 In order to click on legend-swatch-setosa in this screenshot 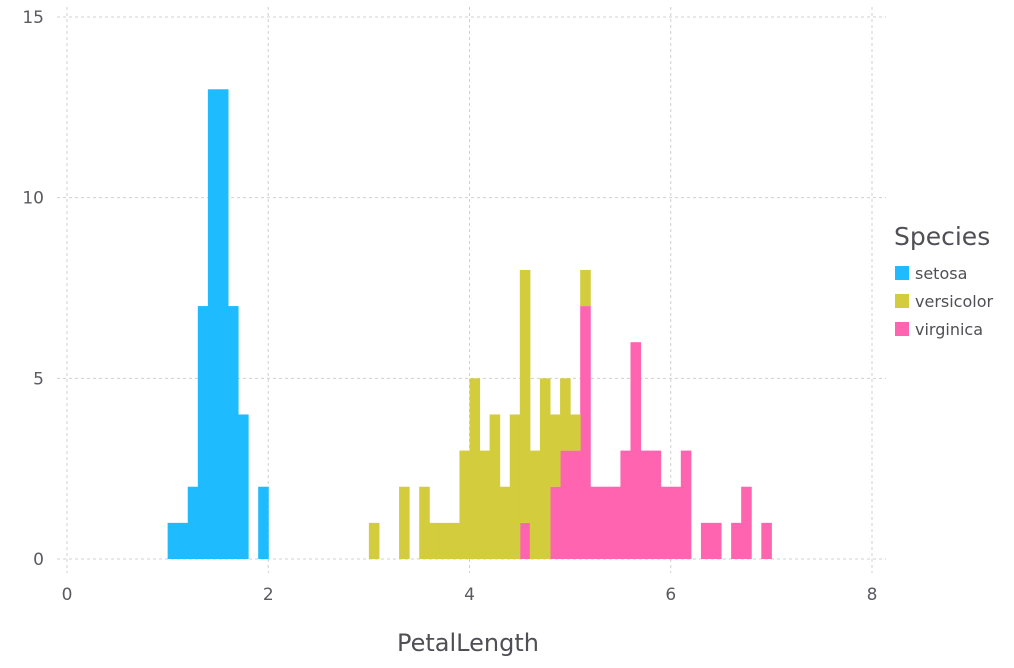, I will do `click(902, 273)`.